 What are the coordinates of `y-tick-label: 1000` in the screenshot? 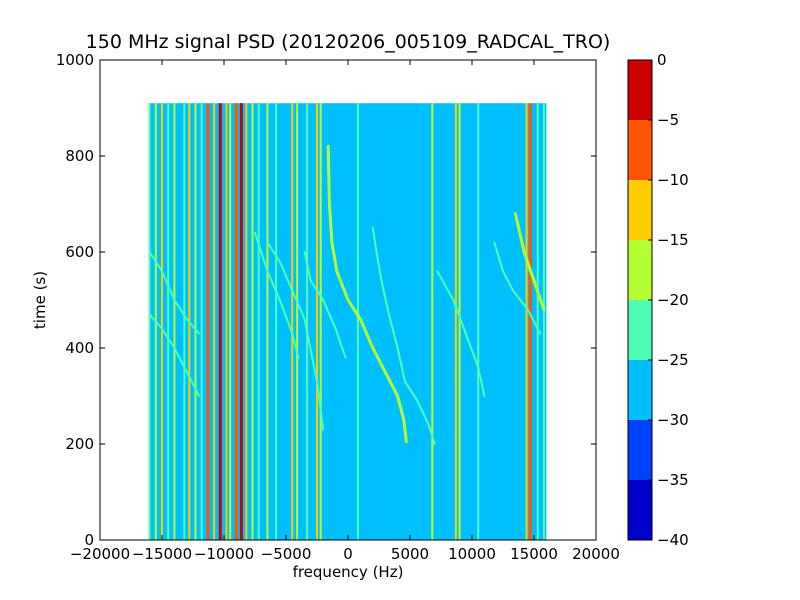 It's located at (75, 60).